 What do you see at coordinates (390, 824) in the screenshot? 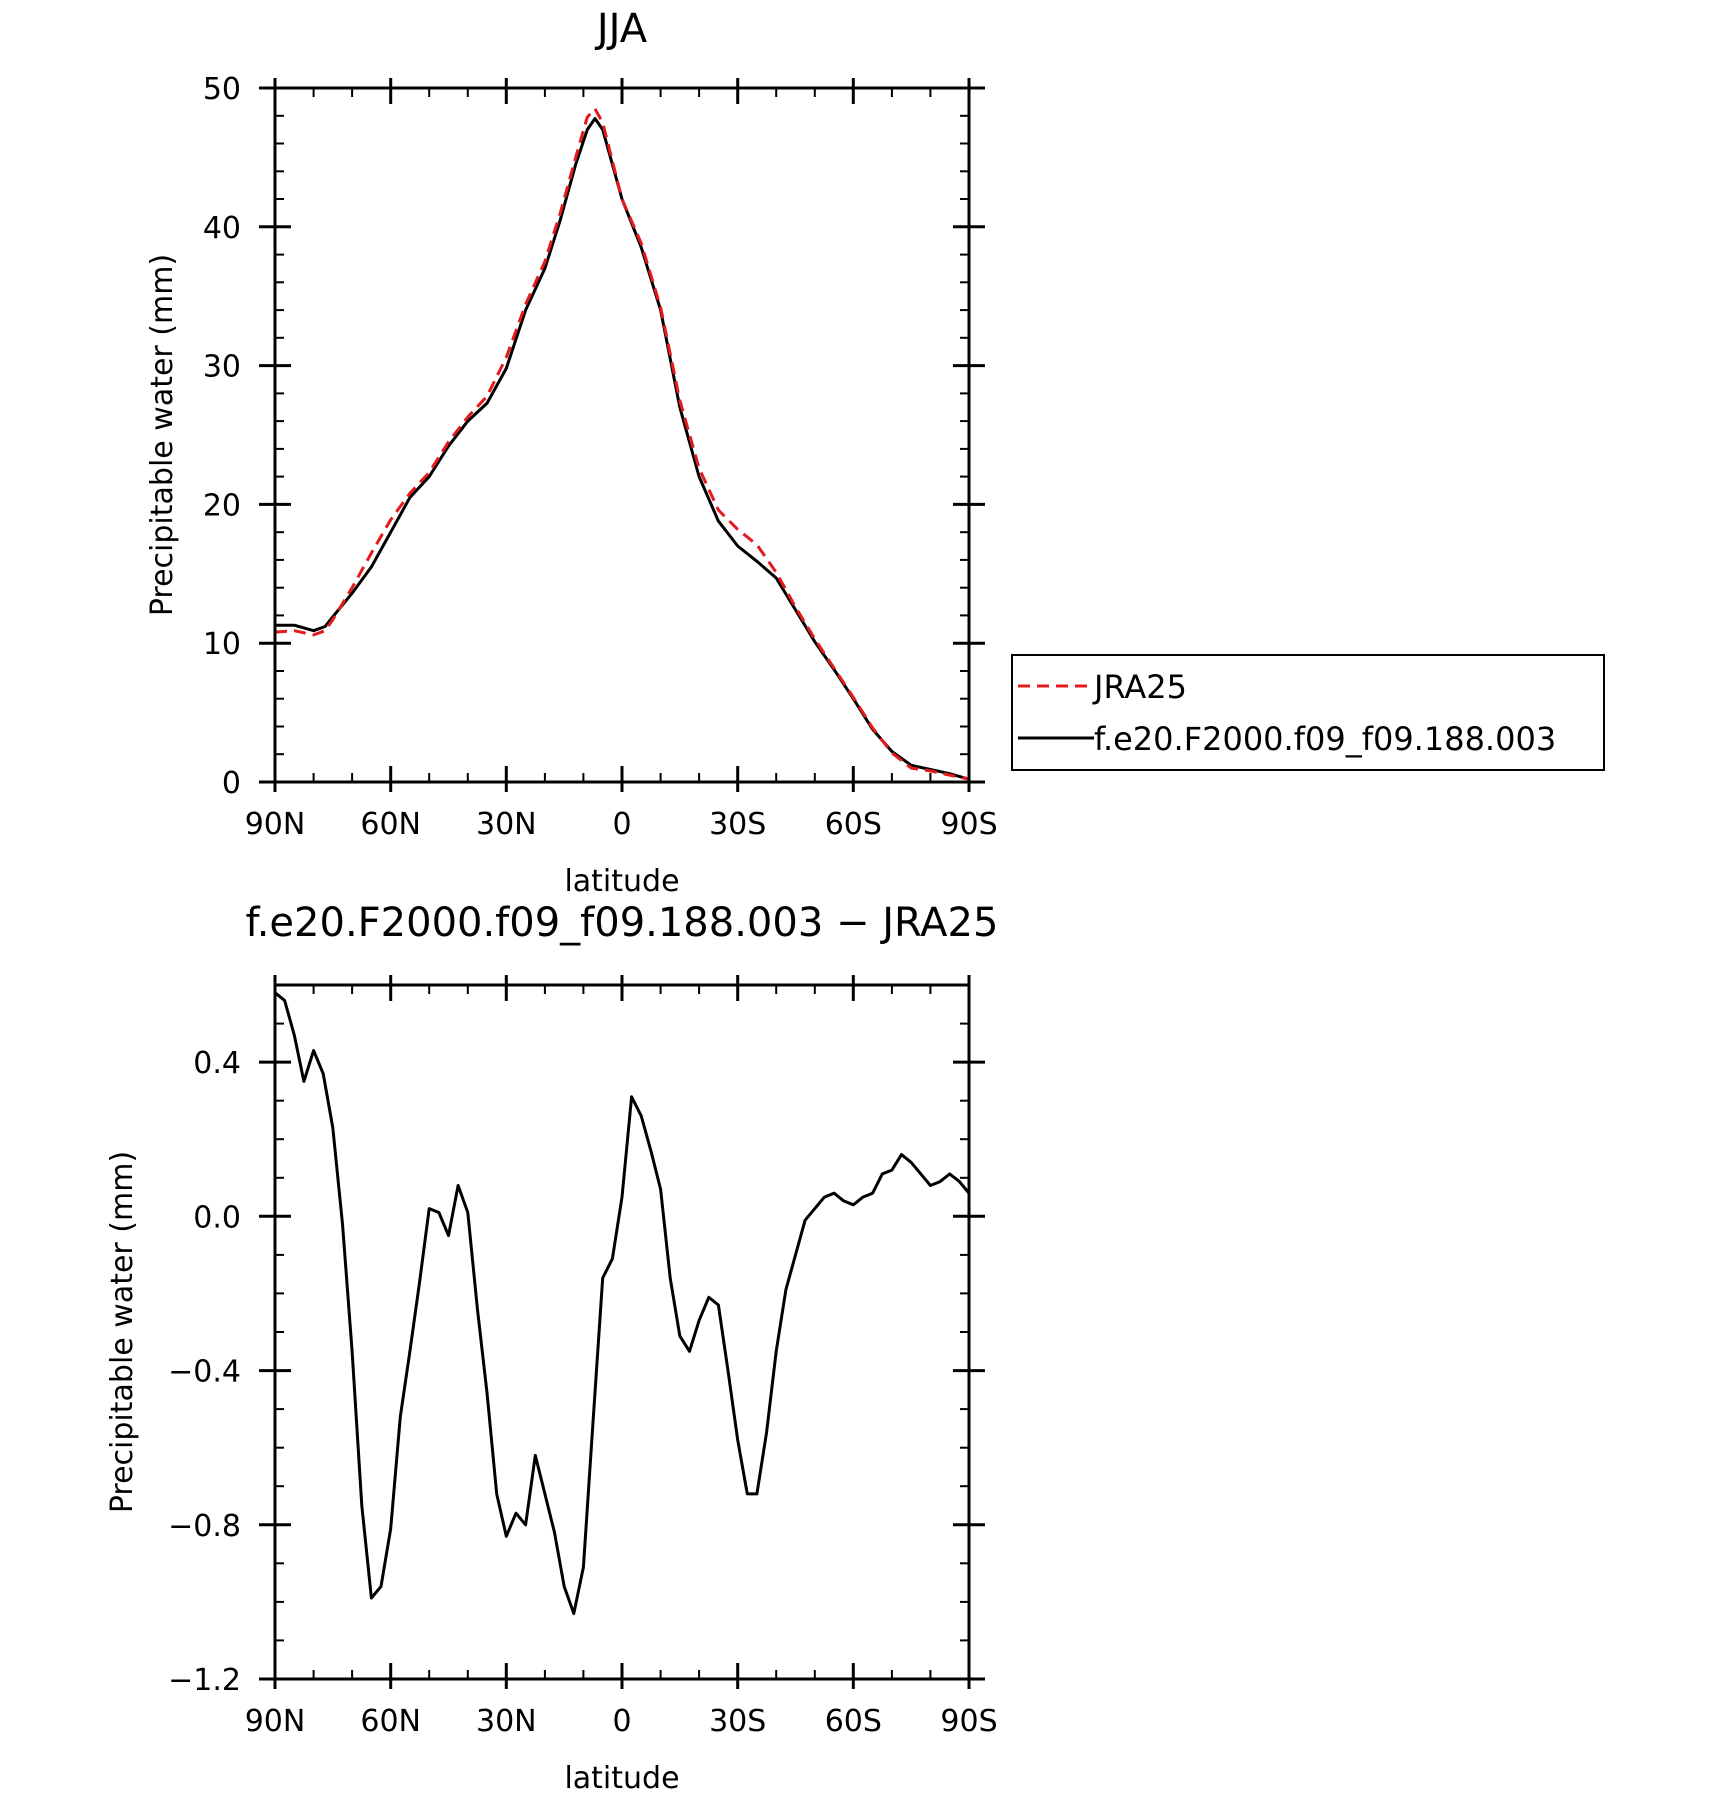
I see `top-chart-x-tick-label: 60N` at bounding box center [390, 824].